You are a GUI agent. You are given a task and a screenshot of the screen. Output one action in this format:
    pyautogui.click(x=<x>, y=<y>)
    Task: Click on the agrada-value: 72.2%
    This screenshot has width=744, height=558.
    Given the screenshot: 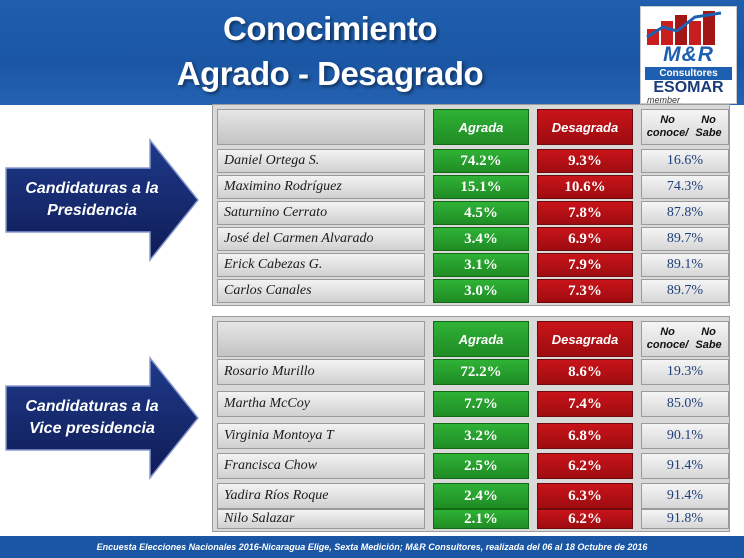 What is the action you would take?
    pyautogui.click(x=481, y=372)
    